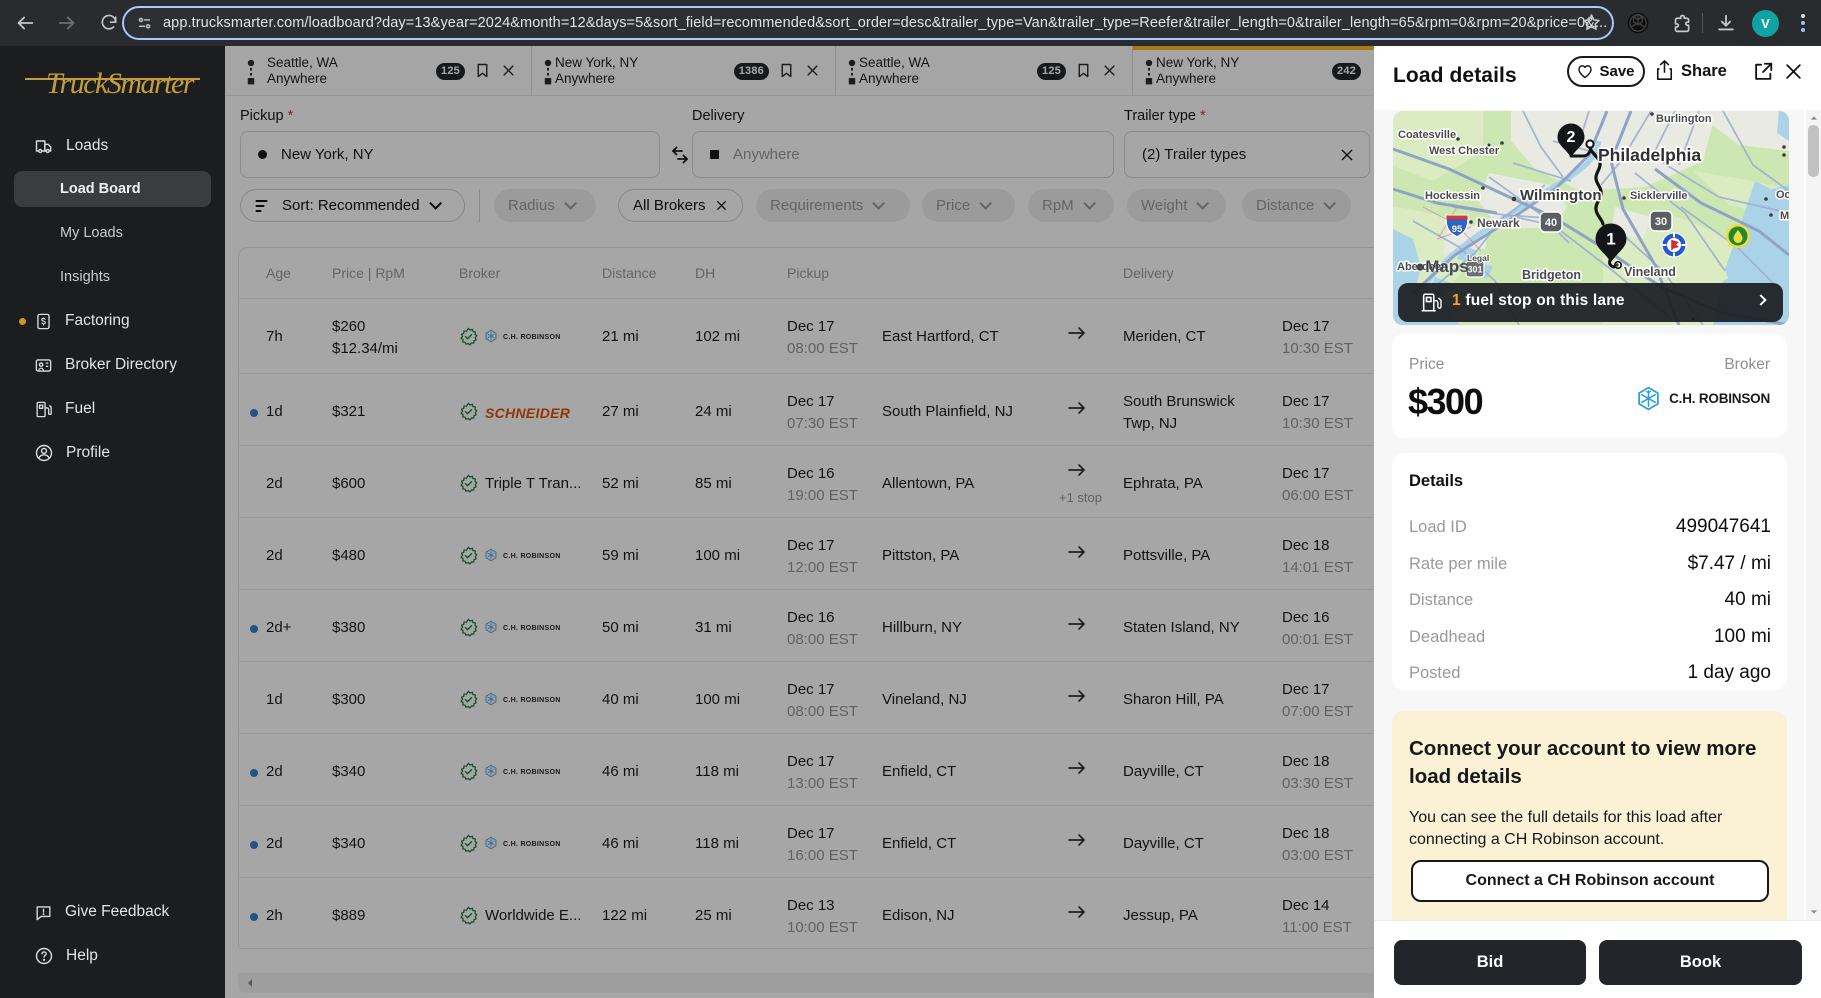  What do you see at coordinates (1610, 239) in the screenshot?
I see `svg-text: 1` at bounding box center [1610, 239].